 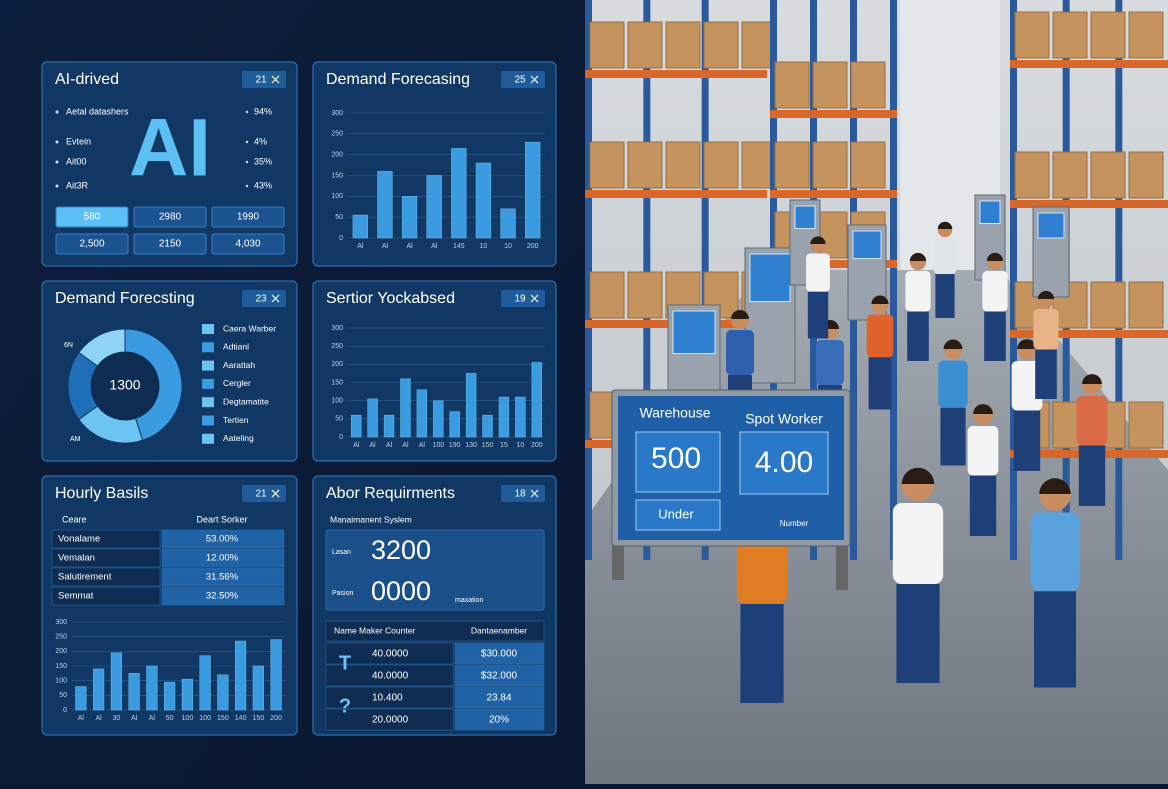 What do you see at coordinates (205, 718) in the screenshot?
I see `x-tick-label: 100` at bounding box center [205, 718].